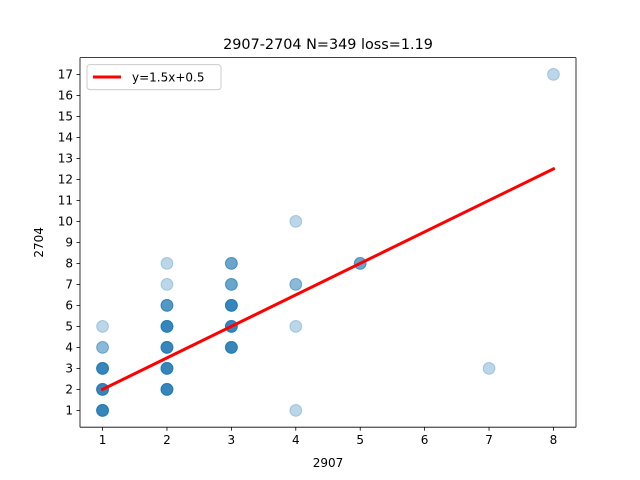 The height and width of the screenshot is (480, 640). What do you see at coordinates (328, 463) in the screenshot?
I see `x-axis-label: 2907` at bounding box center [328, 463].